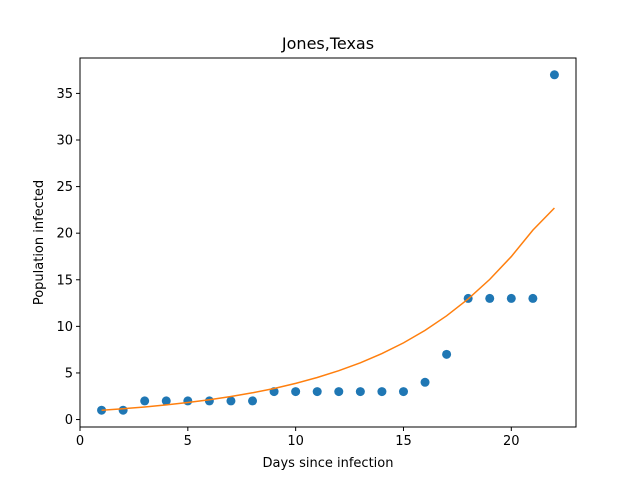 This screenshot has height=480, width=640. Describe the element at coordinates (188, 441) in the screenshot. I see `x-tick-label: 5` at that location.